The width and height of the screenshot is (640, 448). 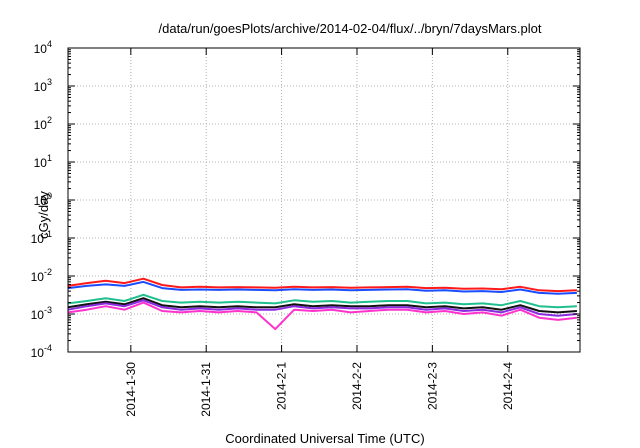 What do you see at coordinates (282, 386) in the screenshot?
I see `x-tick-label: 2014-2-1` at bounding box center [282, 386].